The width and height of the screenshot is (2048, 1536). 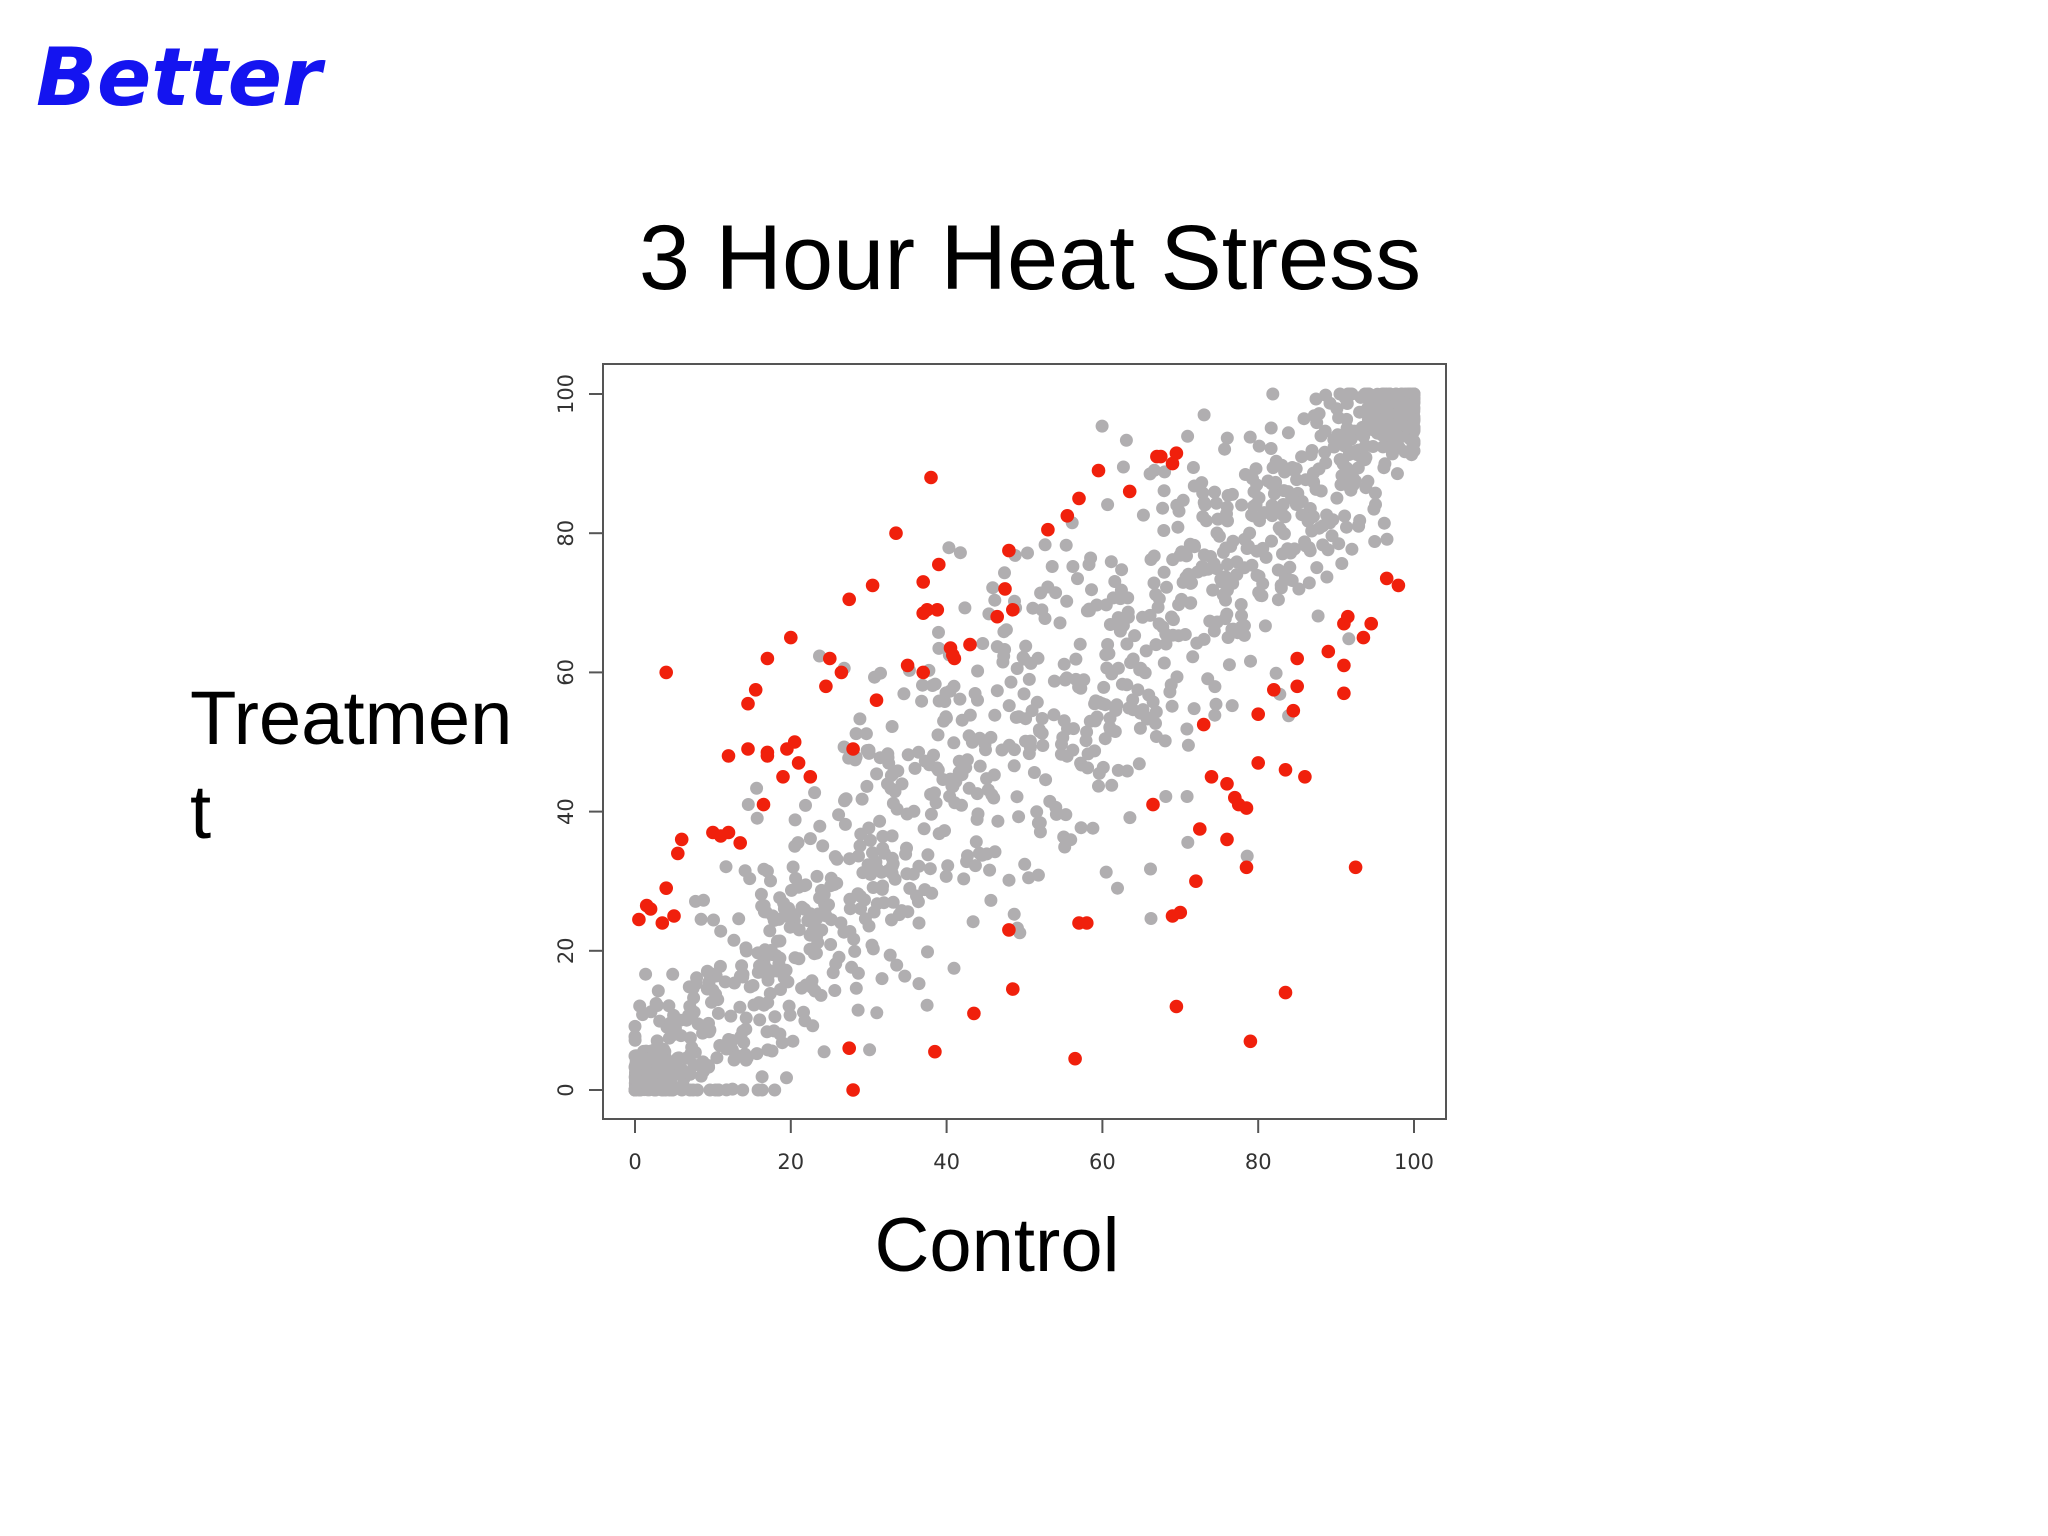 I want to click on y-tick-label: 20, so click(x=566, y=950).